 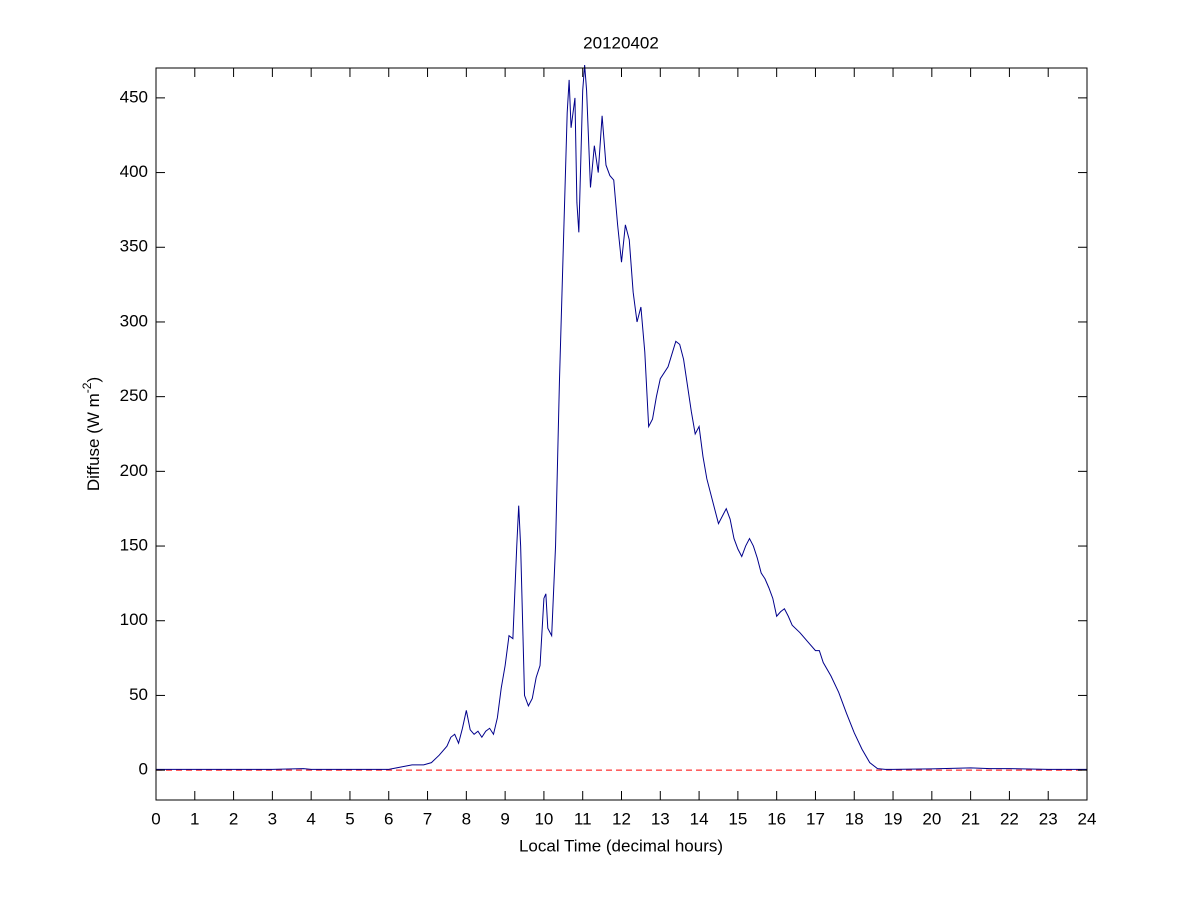 I want to click on x-tick-label: 14, so click(x=699, y=818).